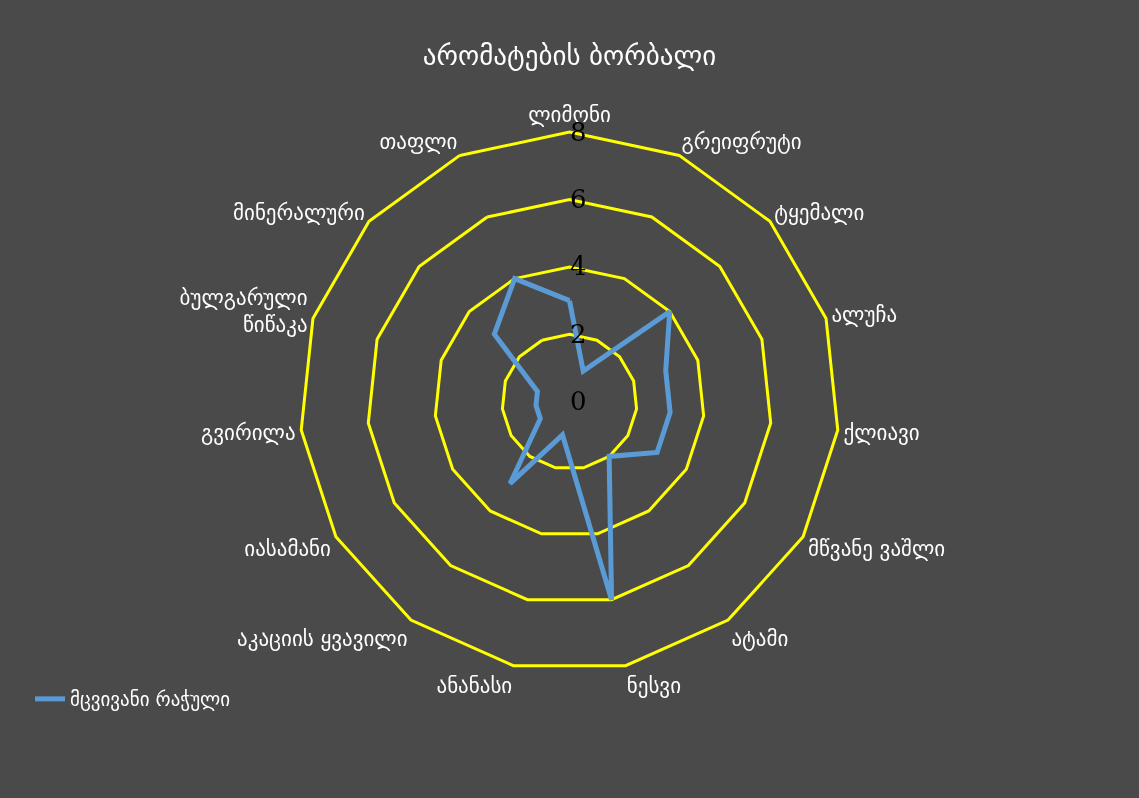  I want to click on spoke-label: ანანასი, so click(474, 686).